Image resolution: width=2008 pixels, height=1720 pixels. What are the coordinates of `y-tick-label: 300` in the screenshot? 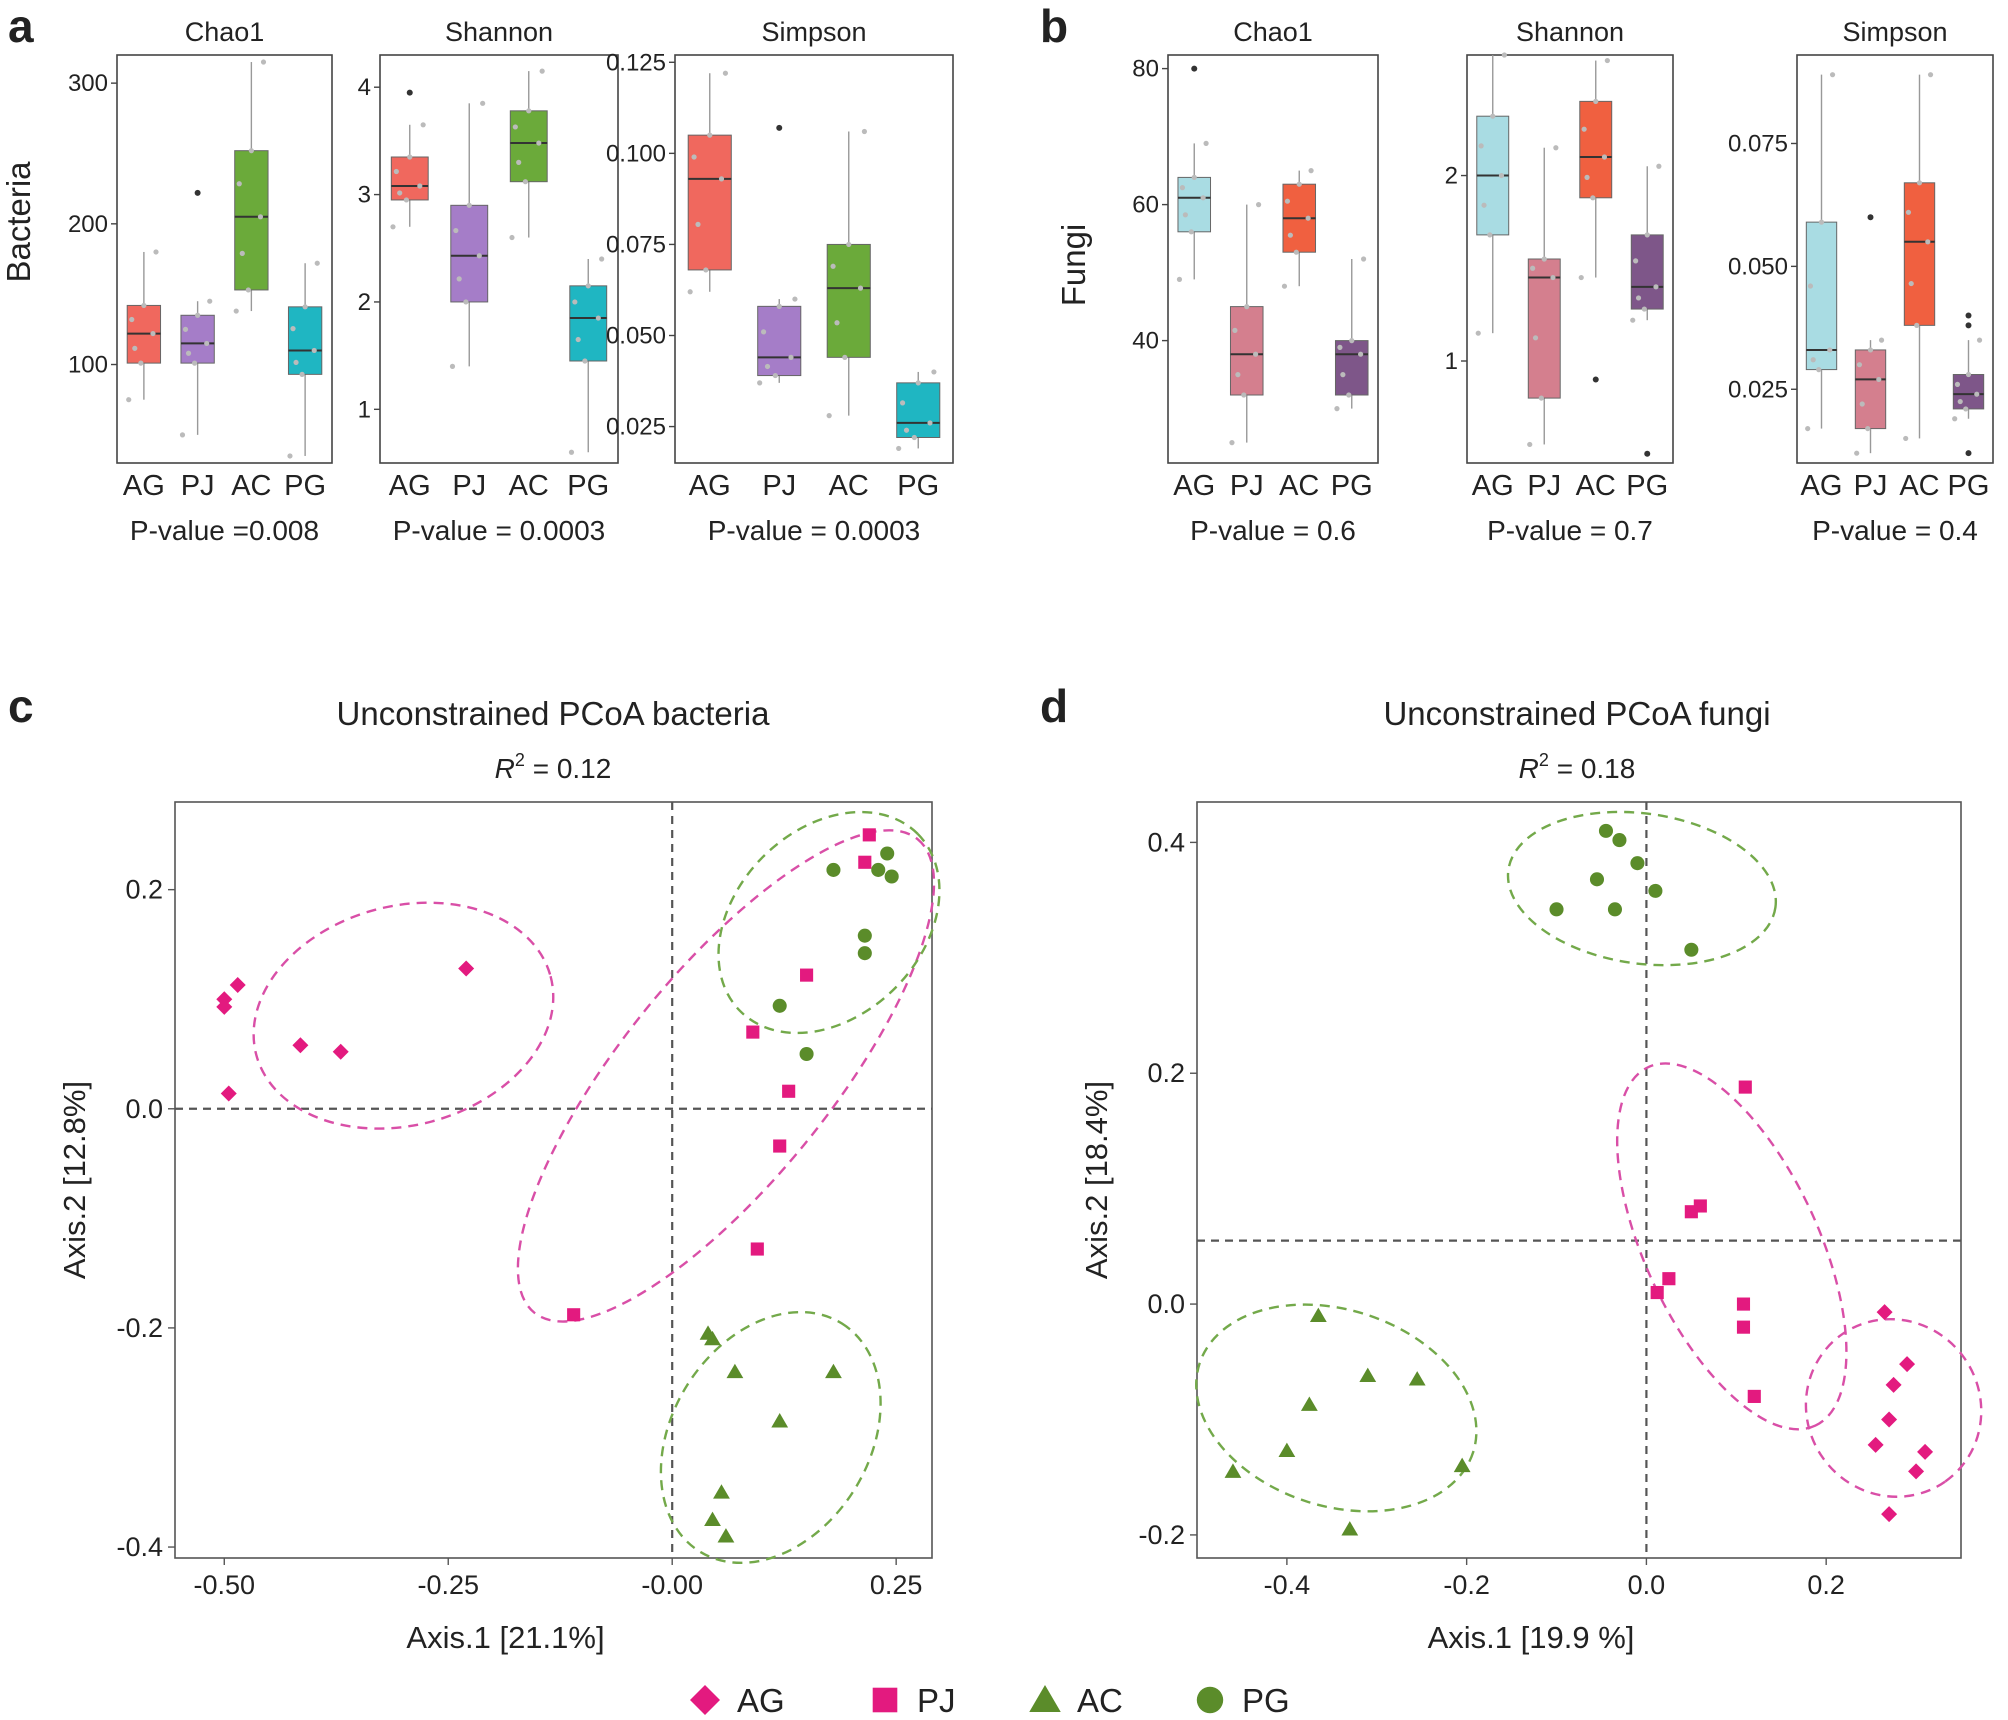 It's located at (88, 83).